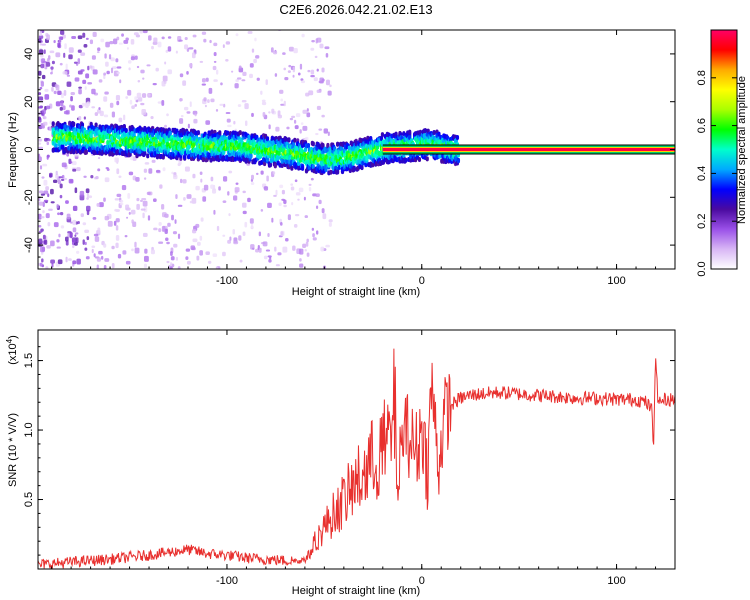 This screenshot has height=600, width=750. I want to click on snr-x-axis-label: Height of straight line (km), so click(356, 591).